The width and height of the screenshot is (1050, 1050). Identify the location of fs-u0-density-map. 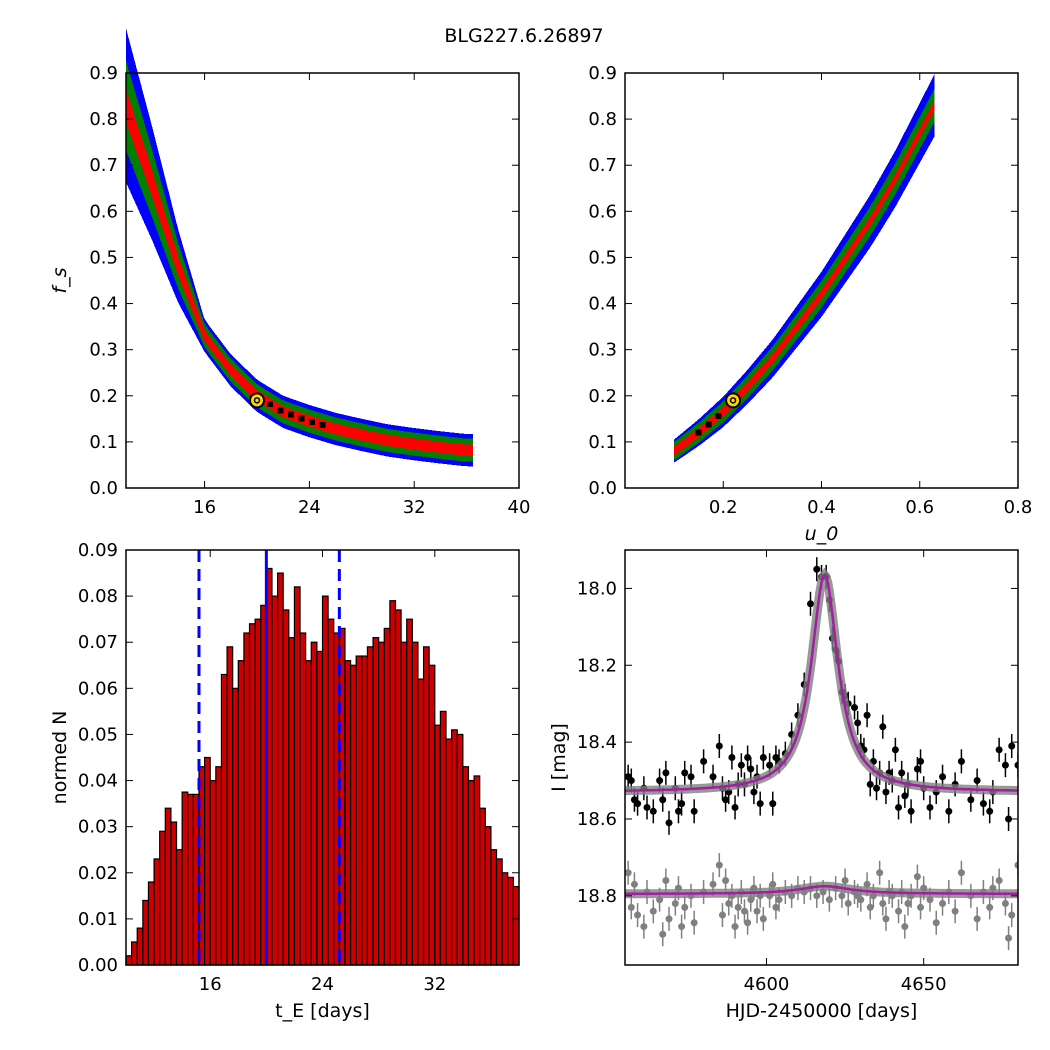
(804, 268).